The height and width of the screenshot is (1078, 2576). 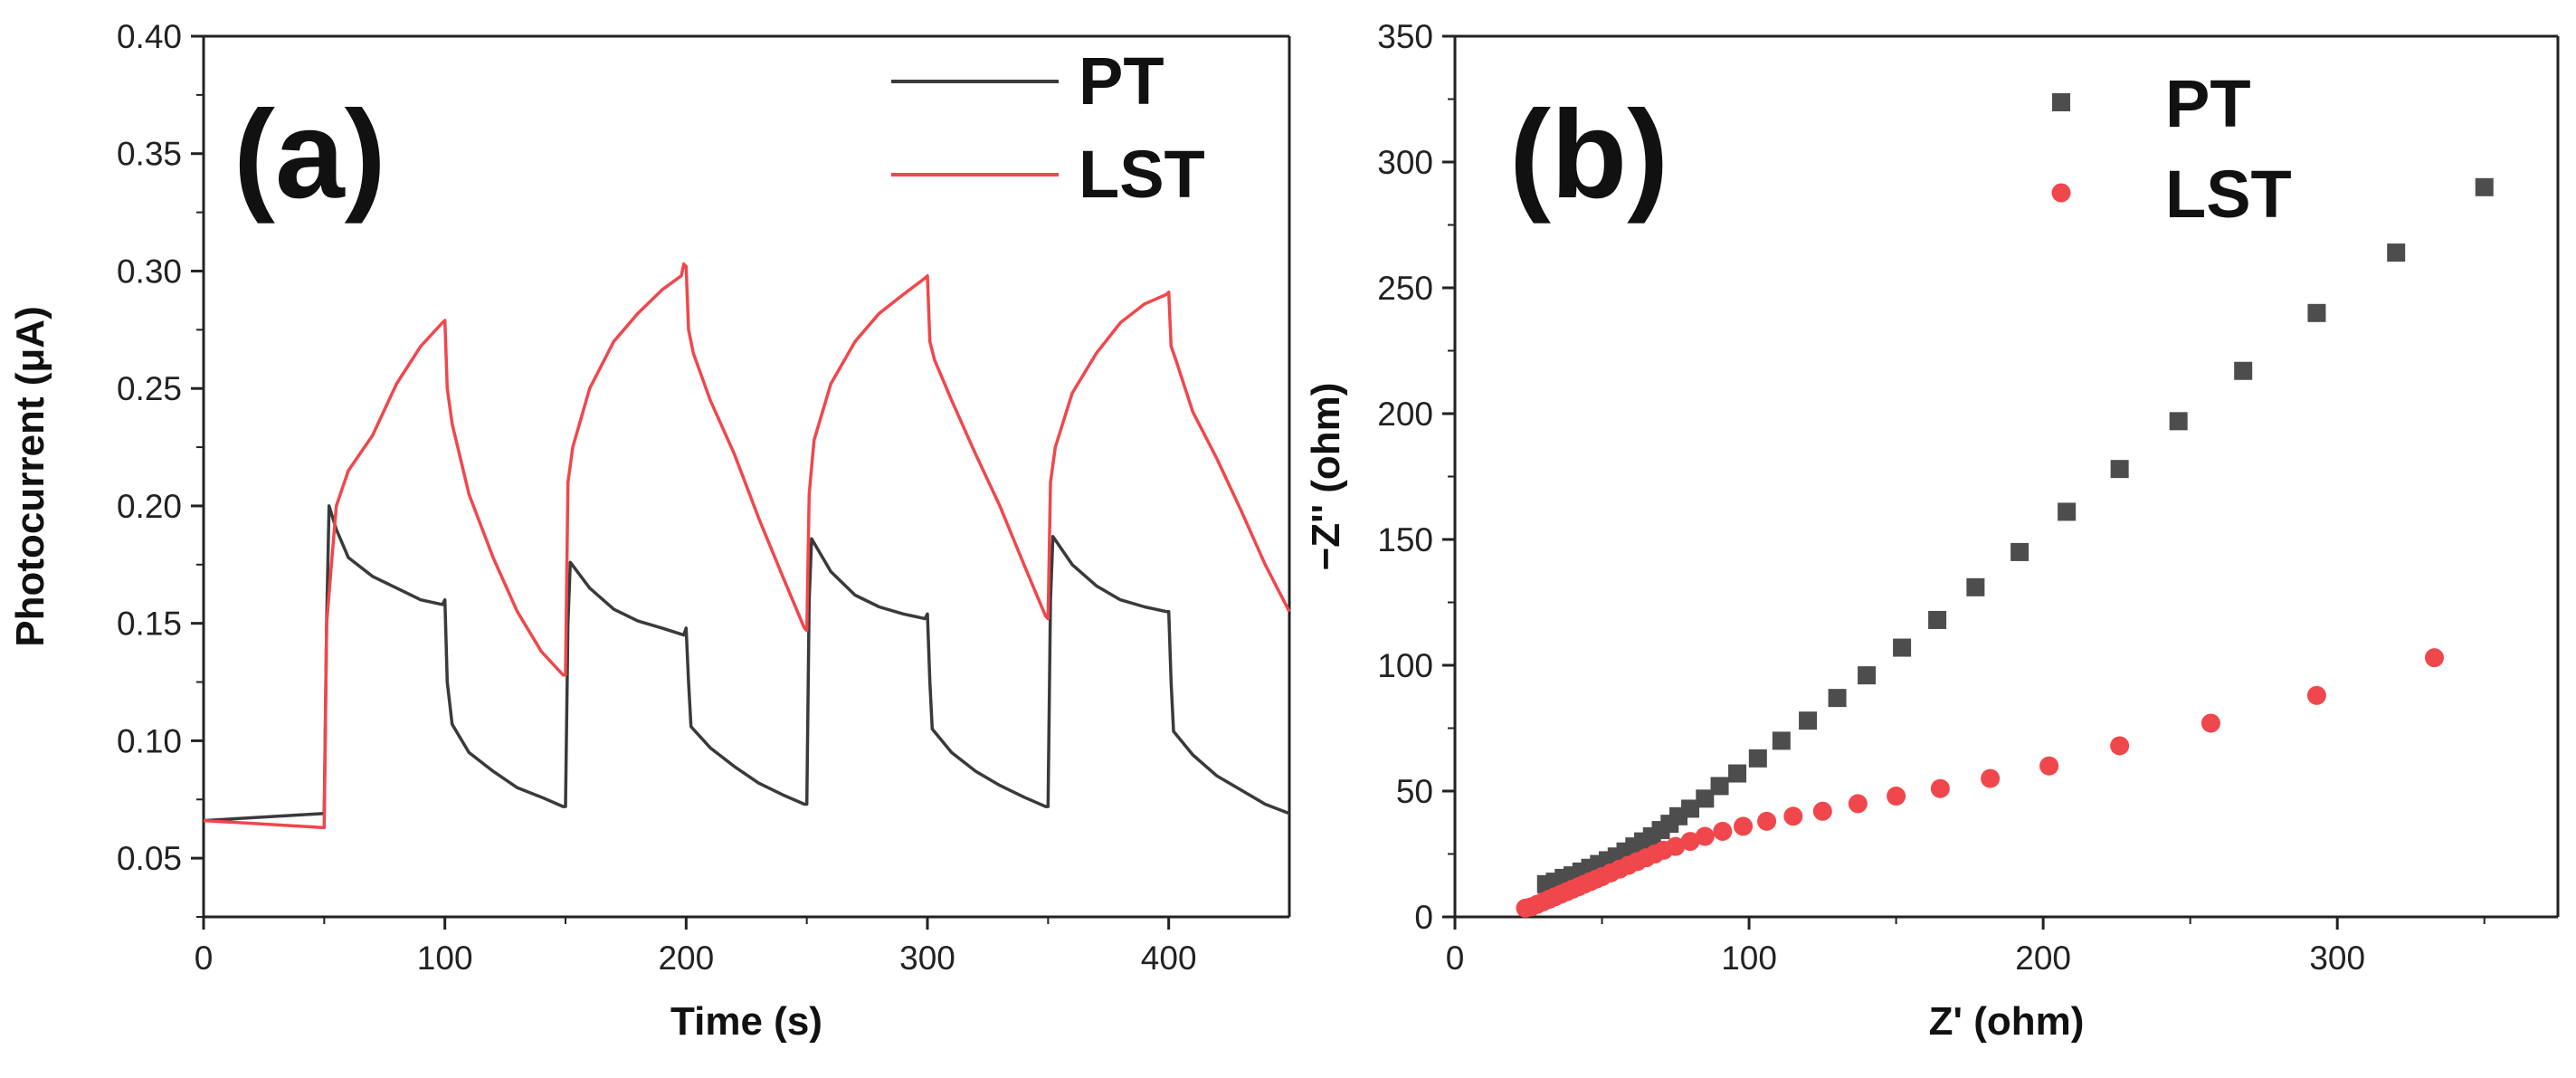 I want to click on y-tick-label: 0.35, so click(x=149, y=154).